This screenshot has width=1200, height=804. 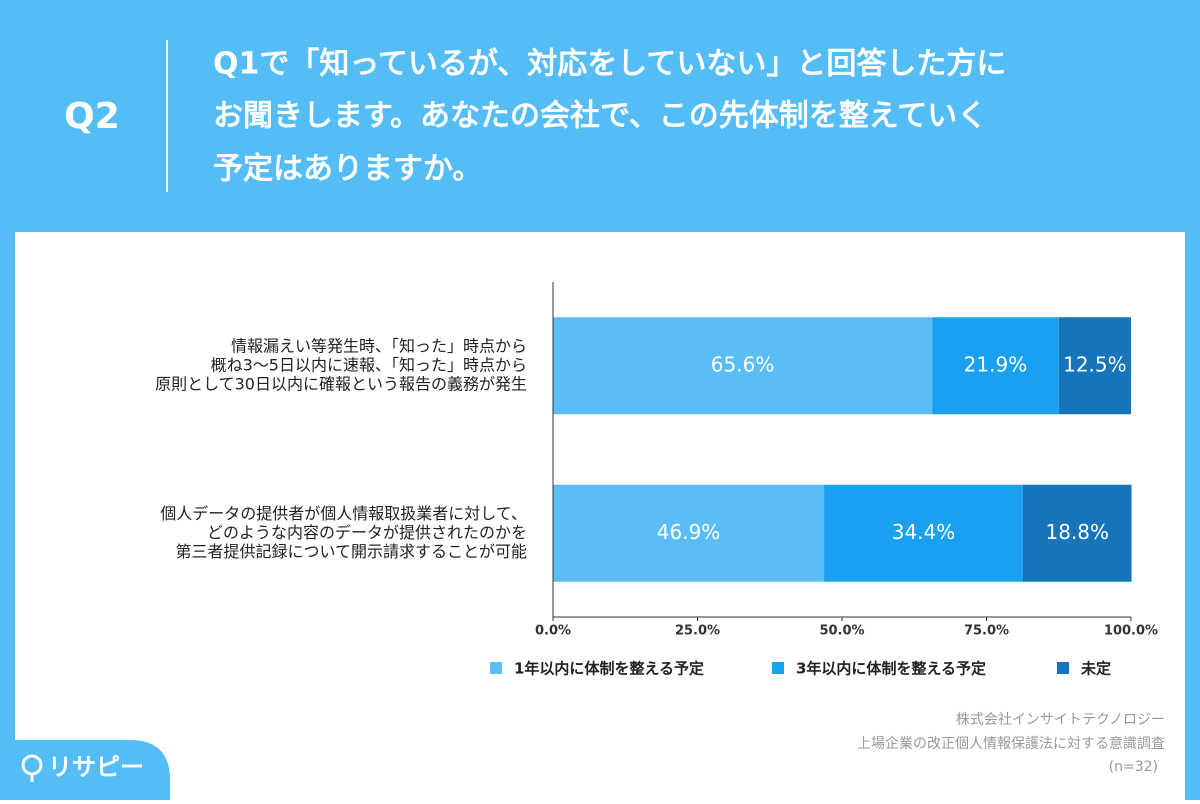 I want to click on y-tick-label: 概ね3〜5日以内に速報、「知った」時点から, so click(x=369, y=364).